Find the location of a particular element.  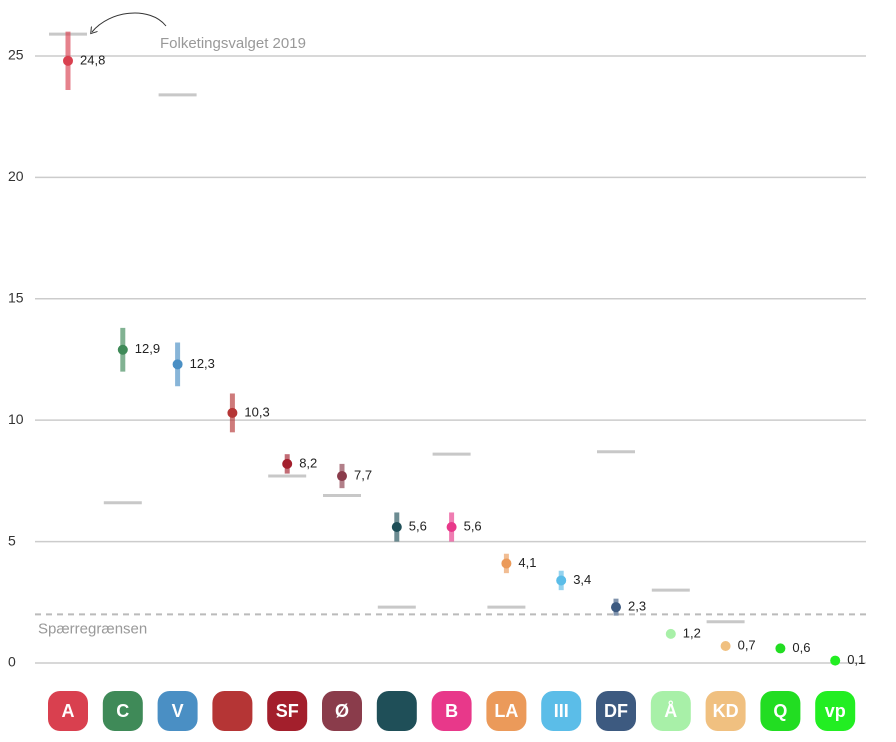

value-label: 12,9 is located at coordinates (147, 348).